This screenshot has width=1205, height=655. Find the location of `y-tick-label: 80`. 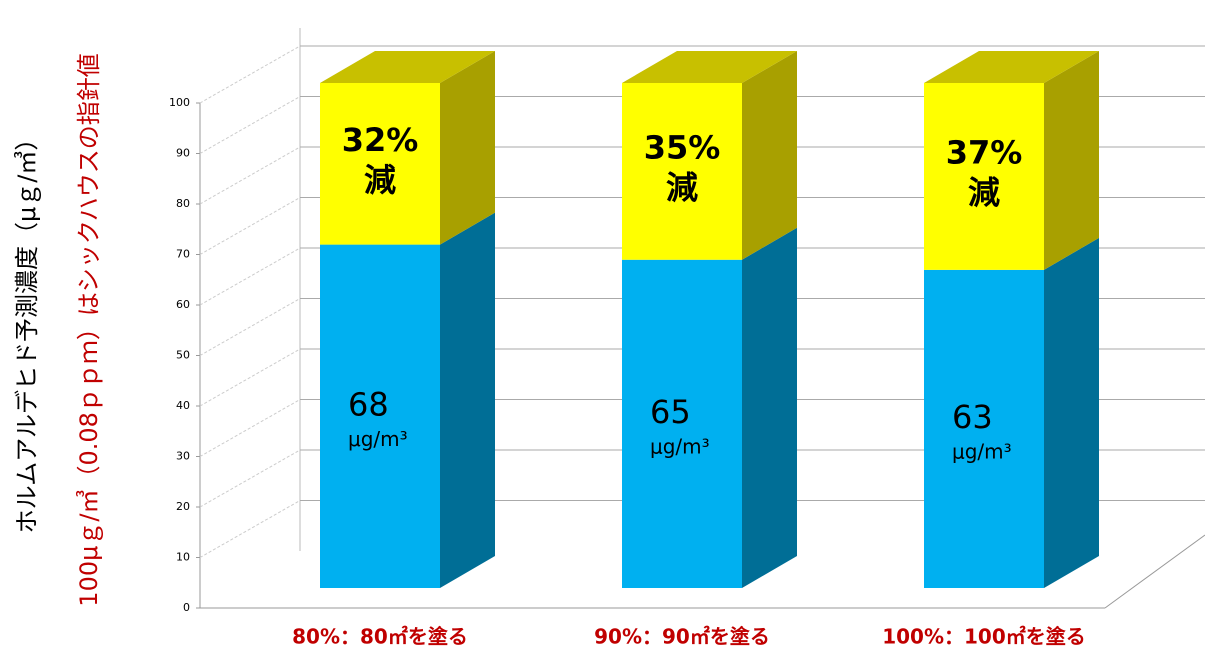

y-tick-label: 80 is located at coordinates (183, 203).